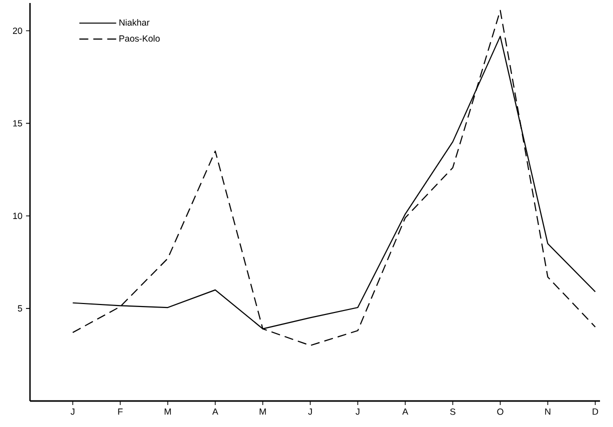 The height and width of the screenshot is (427, 613). Describe the element at coordinates (547, 411) in the screenshot. I see `x-tick-label: N` at that location.